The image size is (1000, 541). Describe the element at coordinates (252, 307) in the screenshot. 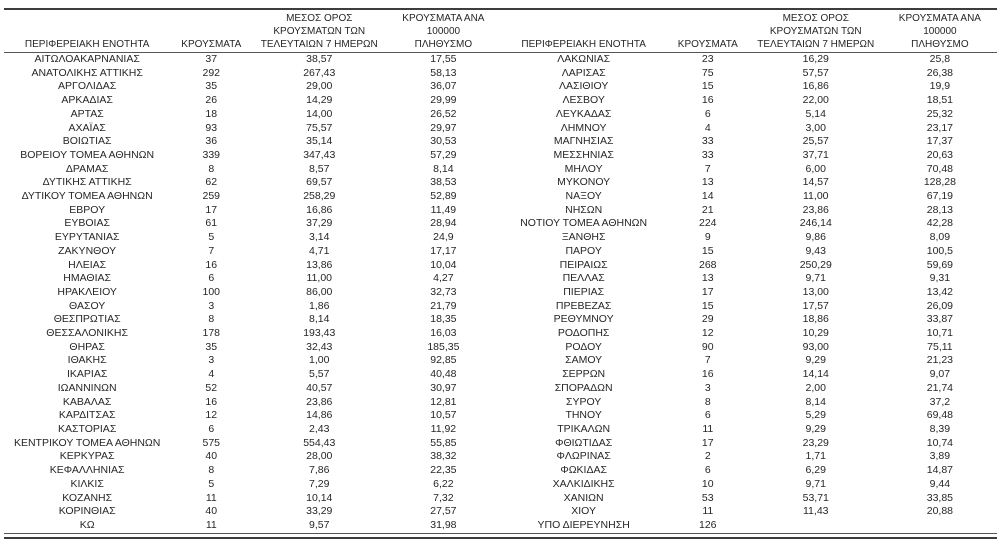

I see `table-row: ΘΑΣΟΥ 3 1,86 21,79` at that location.